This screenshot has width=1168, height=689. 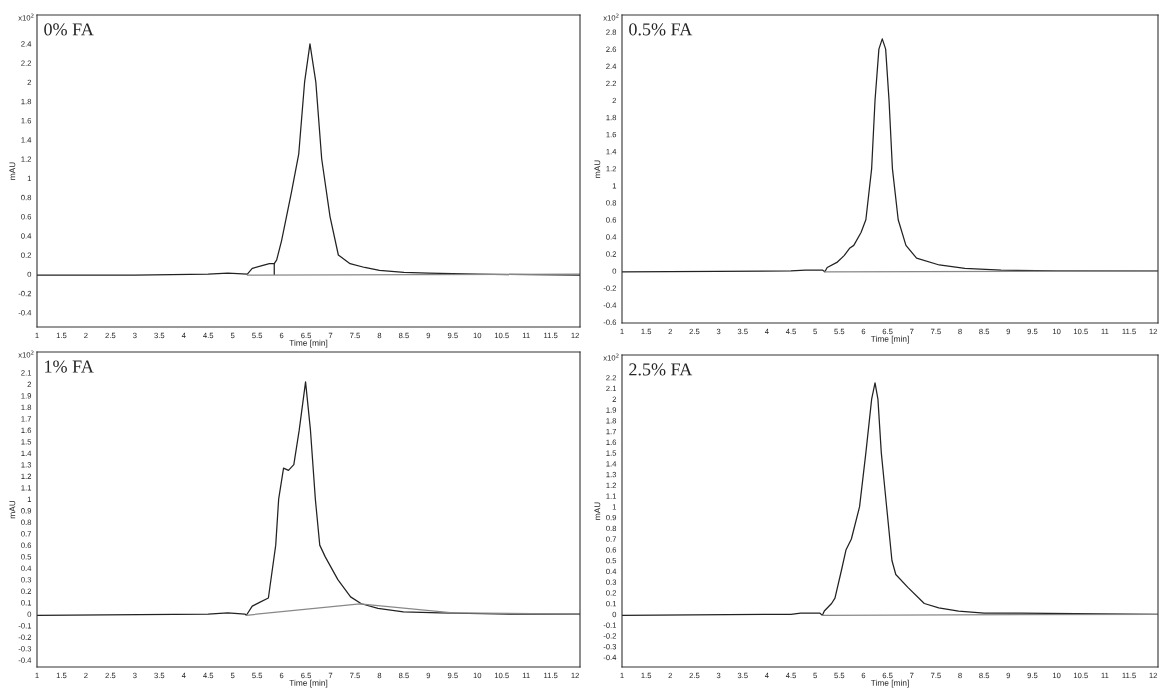 What do you see at coordinates (661, 369) in the screenshot?
I see `chart-title: 2.5% FA` at bounding box center [661, 369].